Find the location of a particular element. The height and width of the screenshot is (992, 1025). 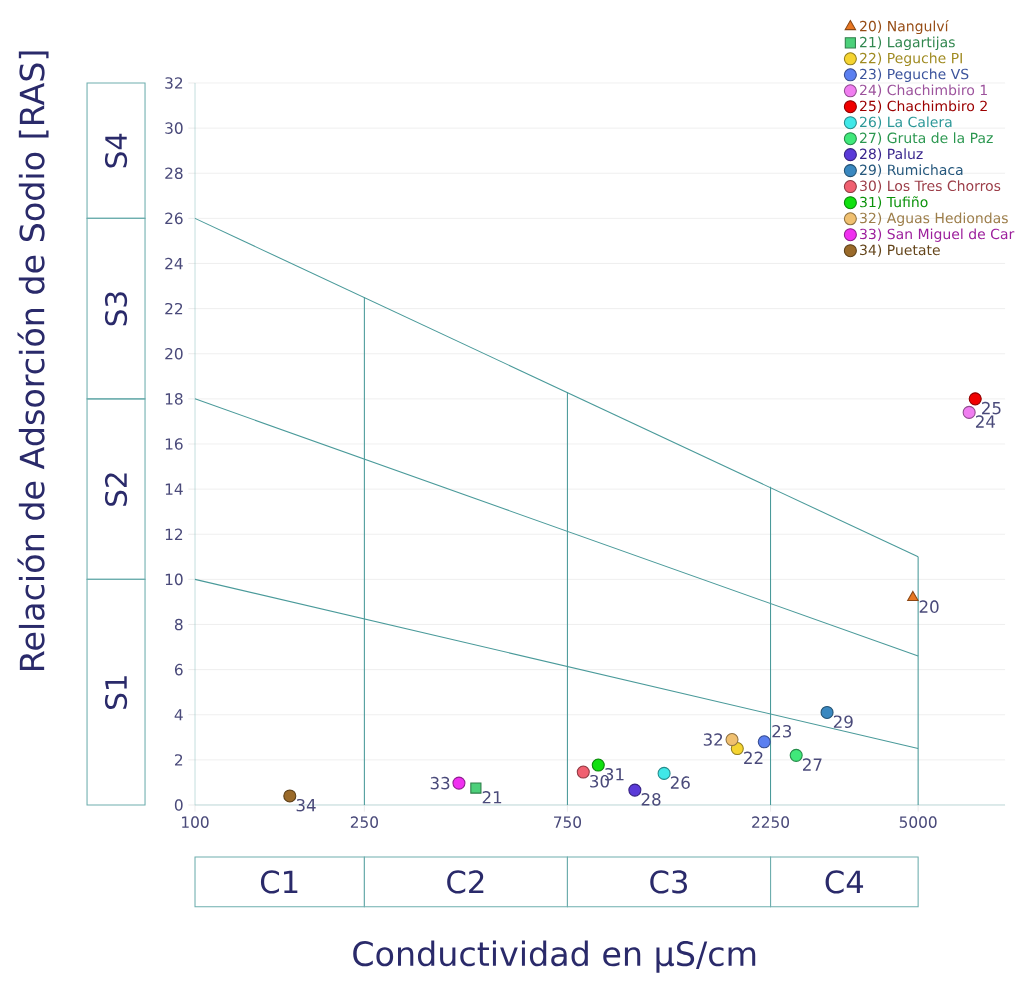

legend-label: 24) Chachimbiro 1 is located at coordinates (923, 90).